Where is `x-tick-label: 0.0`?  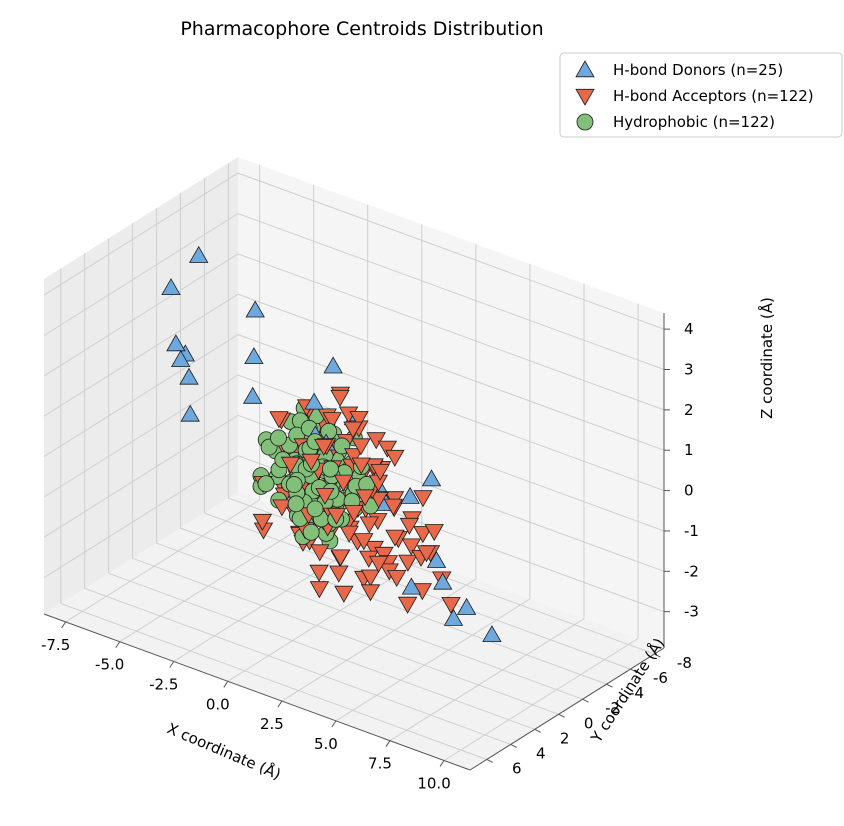 x-tick-label: 0.0 is located at coordinates (218, 704).